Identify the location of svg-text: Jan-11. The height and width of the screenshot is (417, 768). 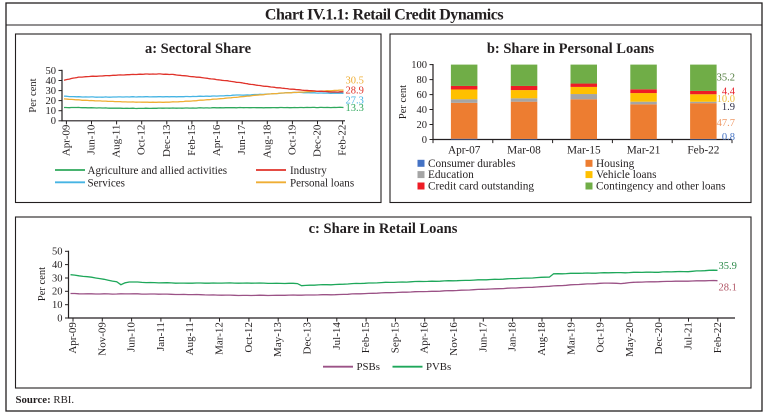
(161, 336).